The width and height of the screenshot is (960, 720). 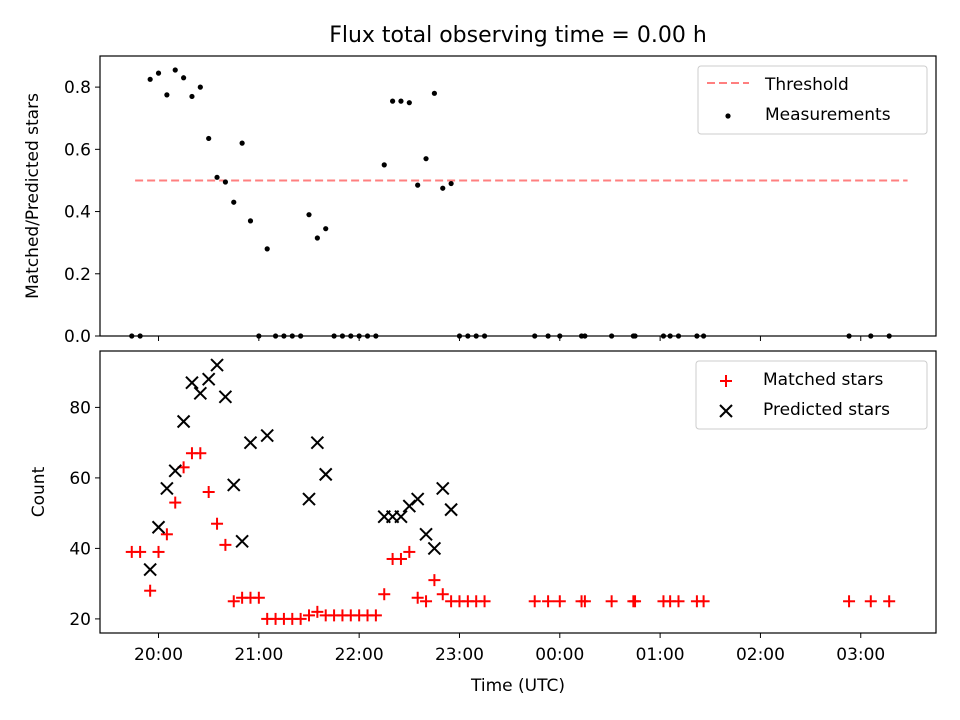 What do you see at coordinates (660, 655) in the screenshot?
I see `bottom-x-tick-label: 01:00` at bounding box center [660, 655].